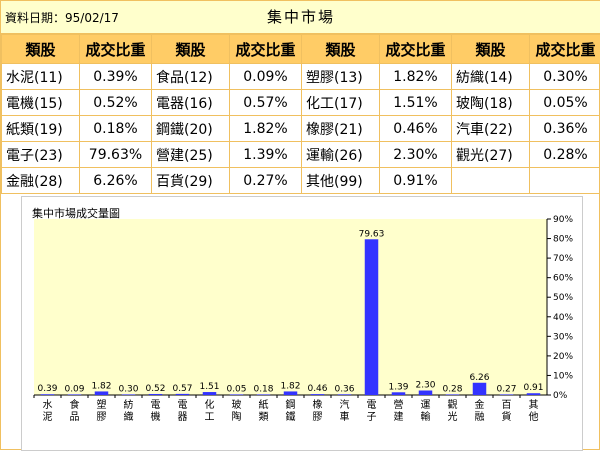 This screenshot has height=452, width=600. I want to click on sector-cell: 觀光(27), so click(491, 155).